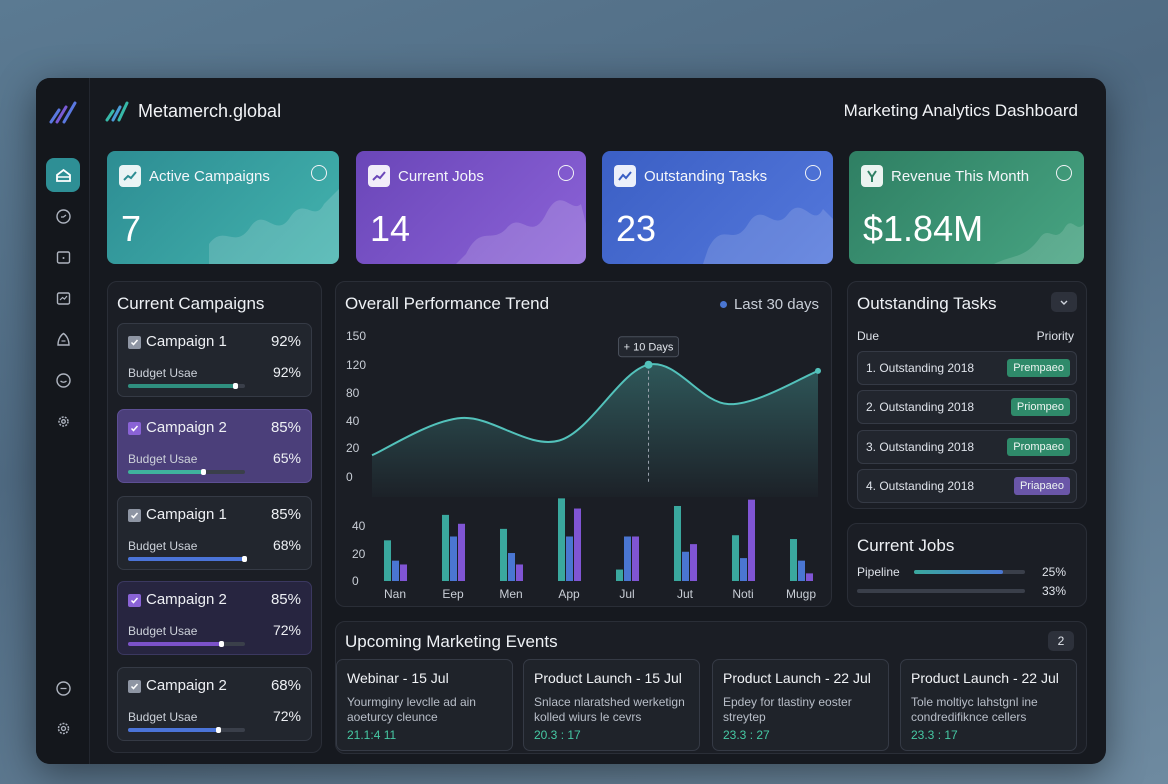 This screenshot has height=784, width=1168. What do you see at coordinates (359, 526) in the screenshot?
I see `bar-y-tick-label: 40` at bounding box center [359, 526].